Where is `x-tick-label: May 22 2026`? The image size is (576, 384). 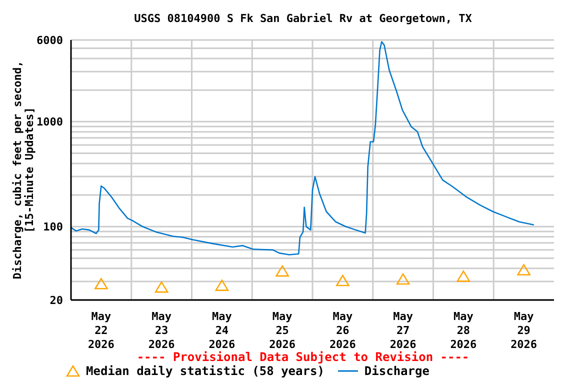 x-tick-label: May 22 2026 is located at coordinates (101, 330).